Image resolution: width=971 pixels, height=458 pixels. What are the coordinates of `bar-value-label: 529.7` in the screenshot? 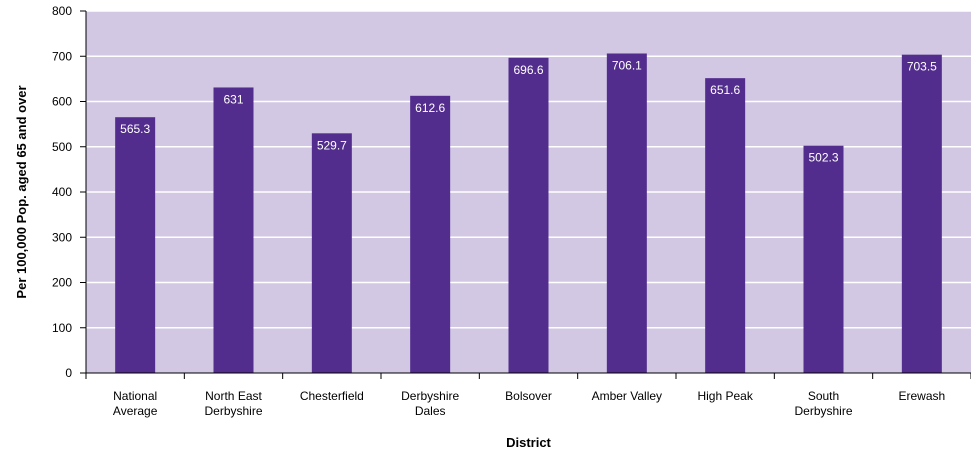 It's located at (332, 145).